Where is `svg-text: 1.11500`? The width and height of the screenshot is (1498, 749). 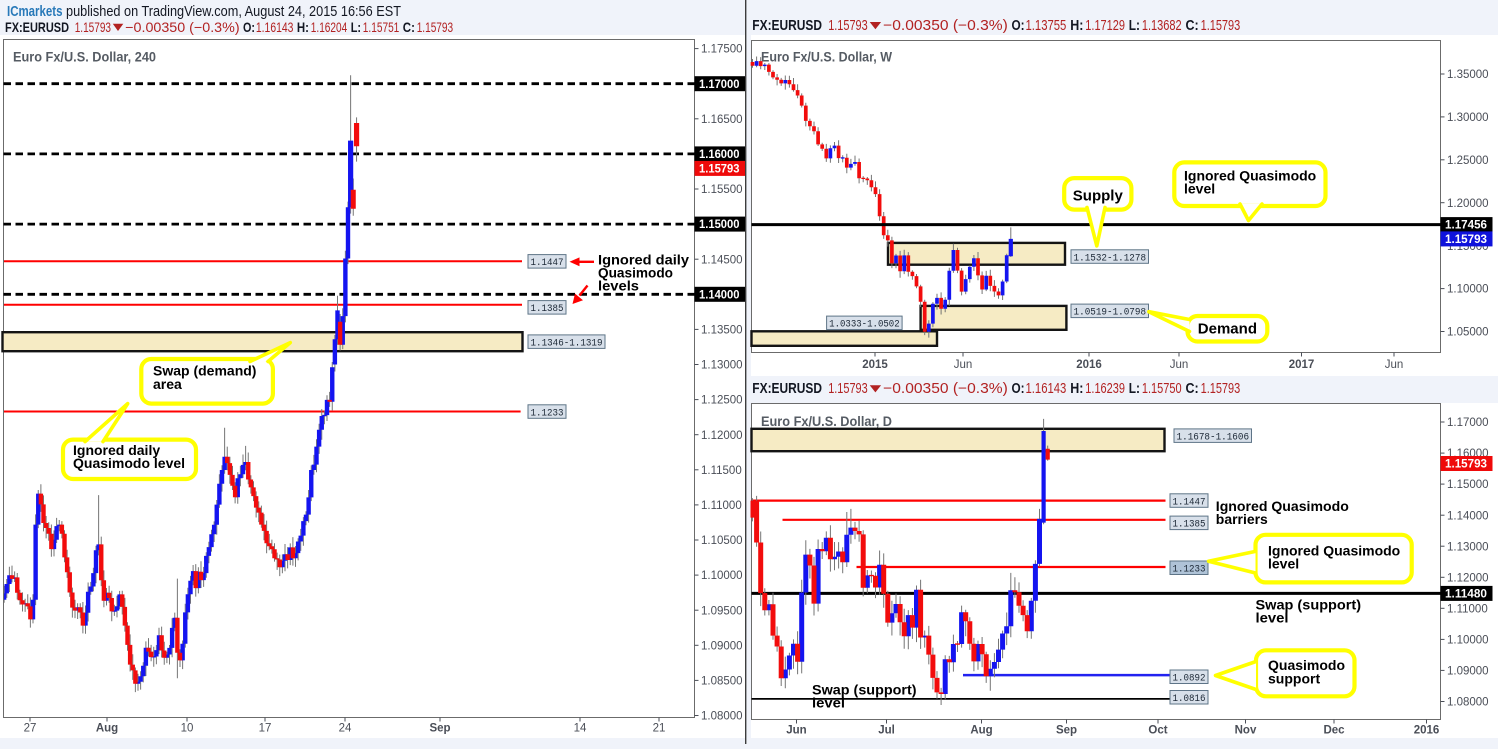 svg-text: 1.11500 is located at coordinates (721, 471).